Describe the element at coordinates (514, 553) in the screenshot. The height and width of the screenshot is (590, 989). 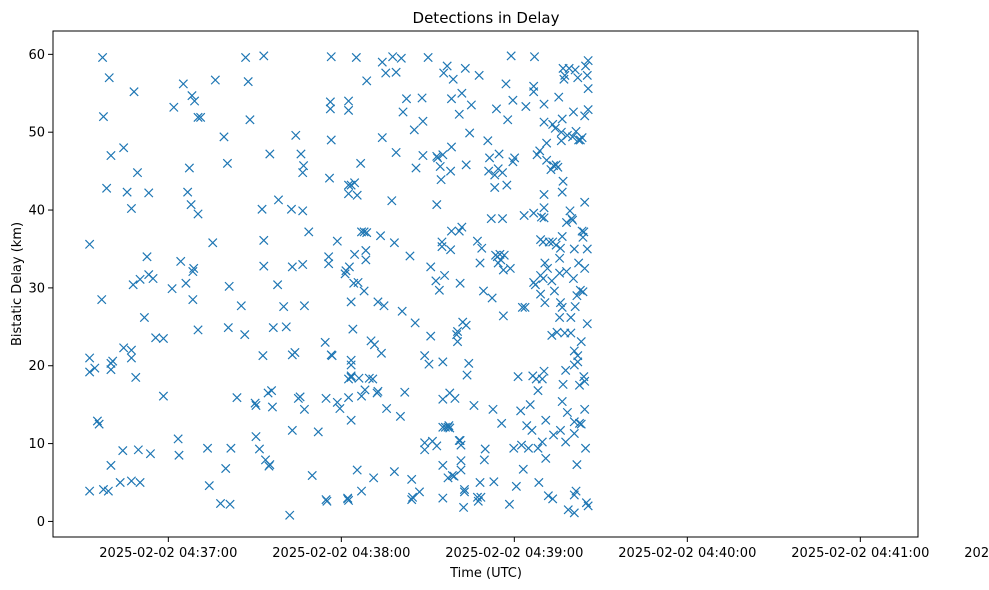
I see `x-tick-label: 2025-02-02 04:39:00` at that location.